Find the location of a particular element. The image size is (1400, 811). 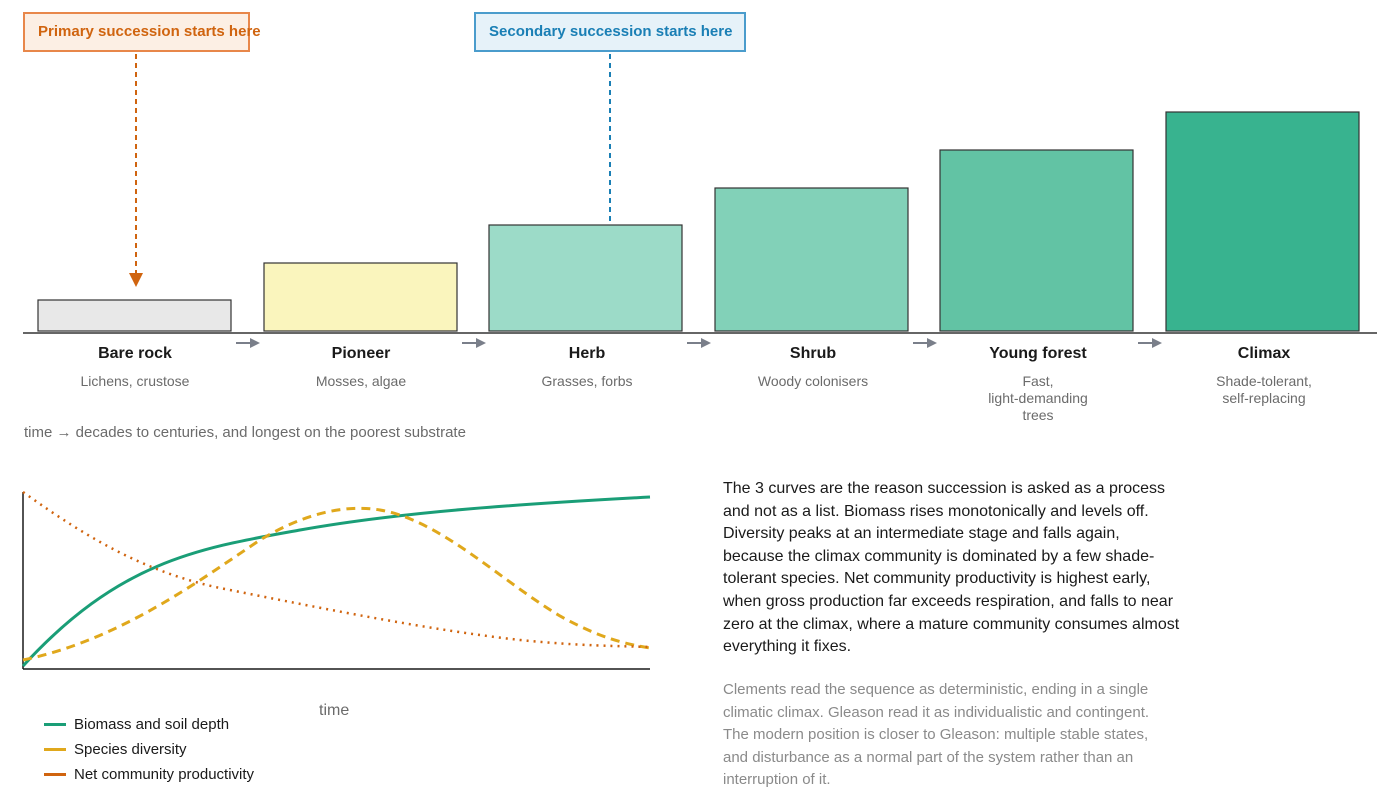

stage-name-herb: Herb is located at coordinates (587, 353).